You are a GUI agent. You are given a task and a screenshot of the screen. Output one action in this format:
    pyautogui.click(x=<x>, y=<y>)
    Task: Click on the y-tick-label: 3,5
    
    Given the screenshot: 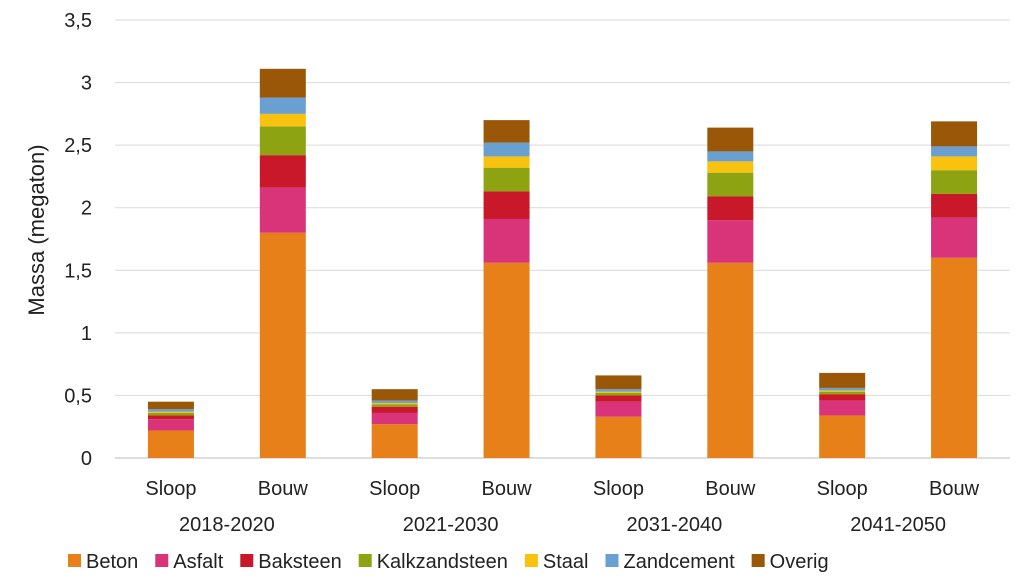 What is the action you would take?
    pyautogui.click(x=78, y=21)
    